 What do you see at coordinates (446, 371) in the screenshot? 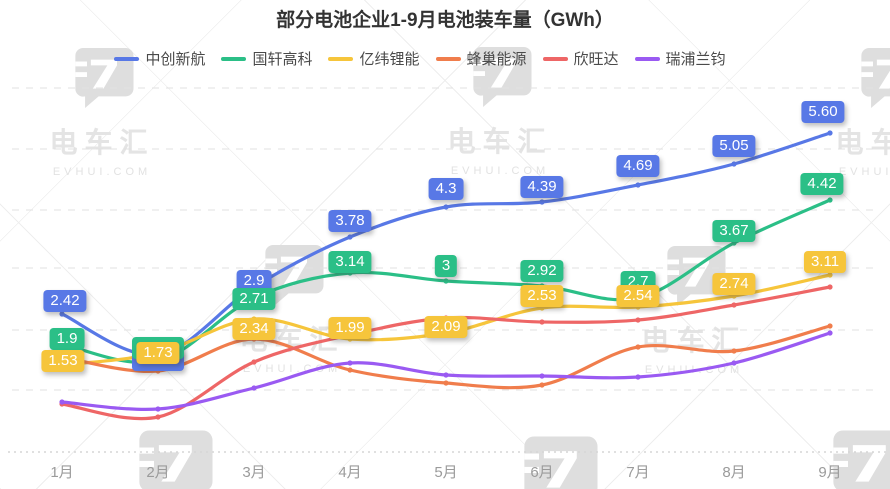
I see `series-line-瑞浦兰钧` at bounding box center [446, 371].